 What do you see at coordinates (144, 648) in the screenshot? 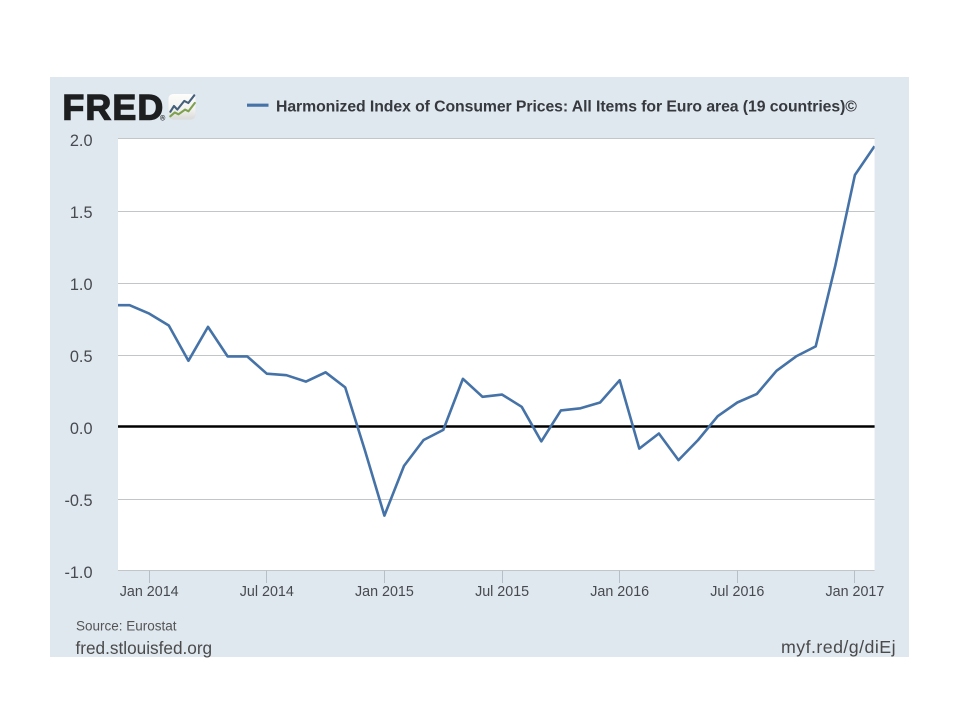
I see `svg-text: fred.stlouisfed.org` at bounding box center [144, 648].